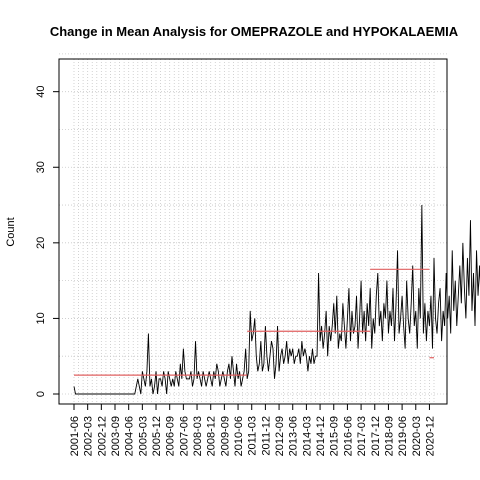 Image resolution: width=480 pixels, height=480 pixels. What do you see at coordinates (89, 436) in the screenshot?
I see `x-tick-label: 2002-03` at bounding box center [89, 436].